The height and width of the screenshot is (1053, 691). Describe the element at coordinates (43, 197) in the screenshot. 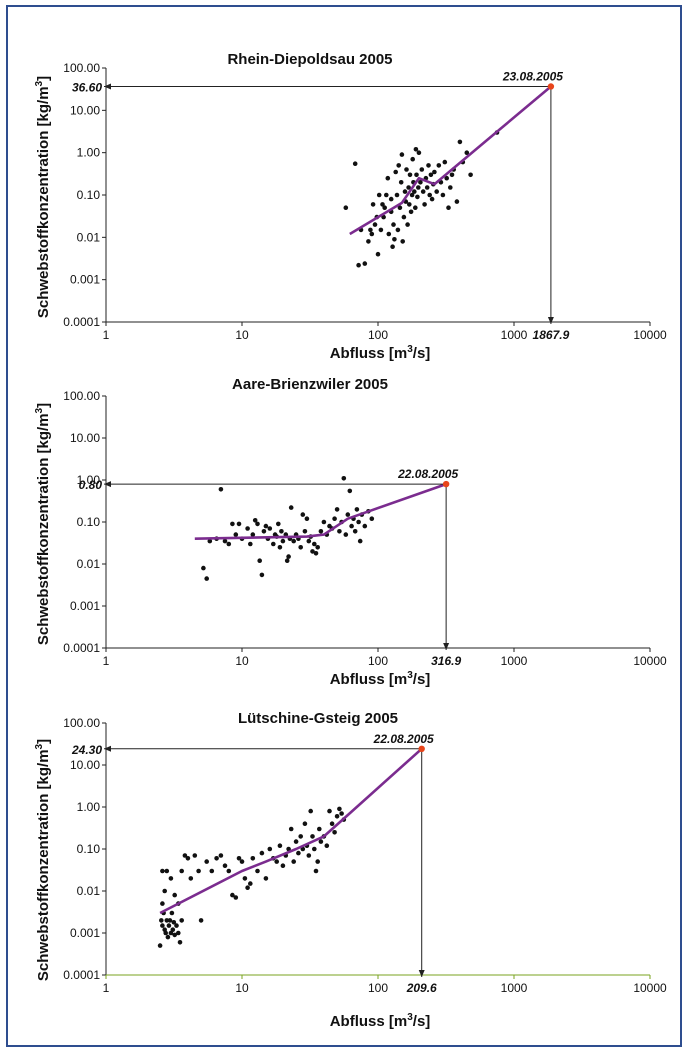

I see `chart-1-y-axis-label: Schwebstoffkonzentration [kg/m3]` at that location.